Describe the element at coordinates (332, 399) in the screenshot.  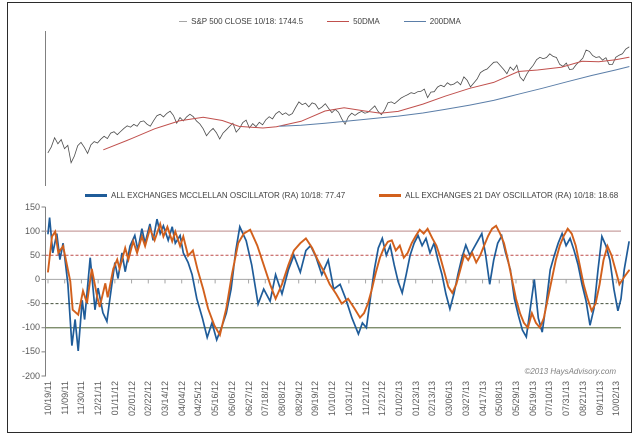
I see `x-axis-date-label: 10/10/12` at that location.